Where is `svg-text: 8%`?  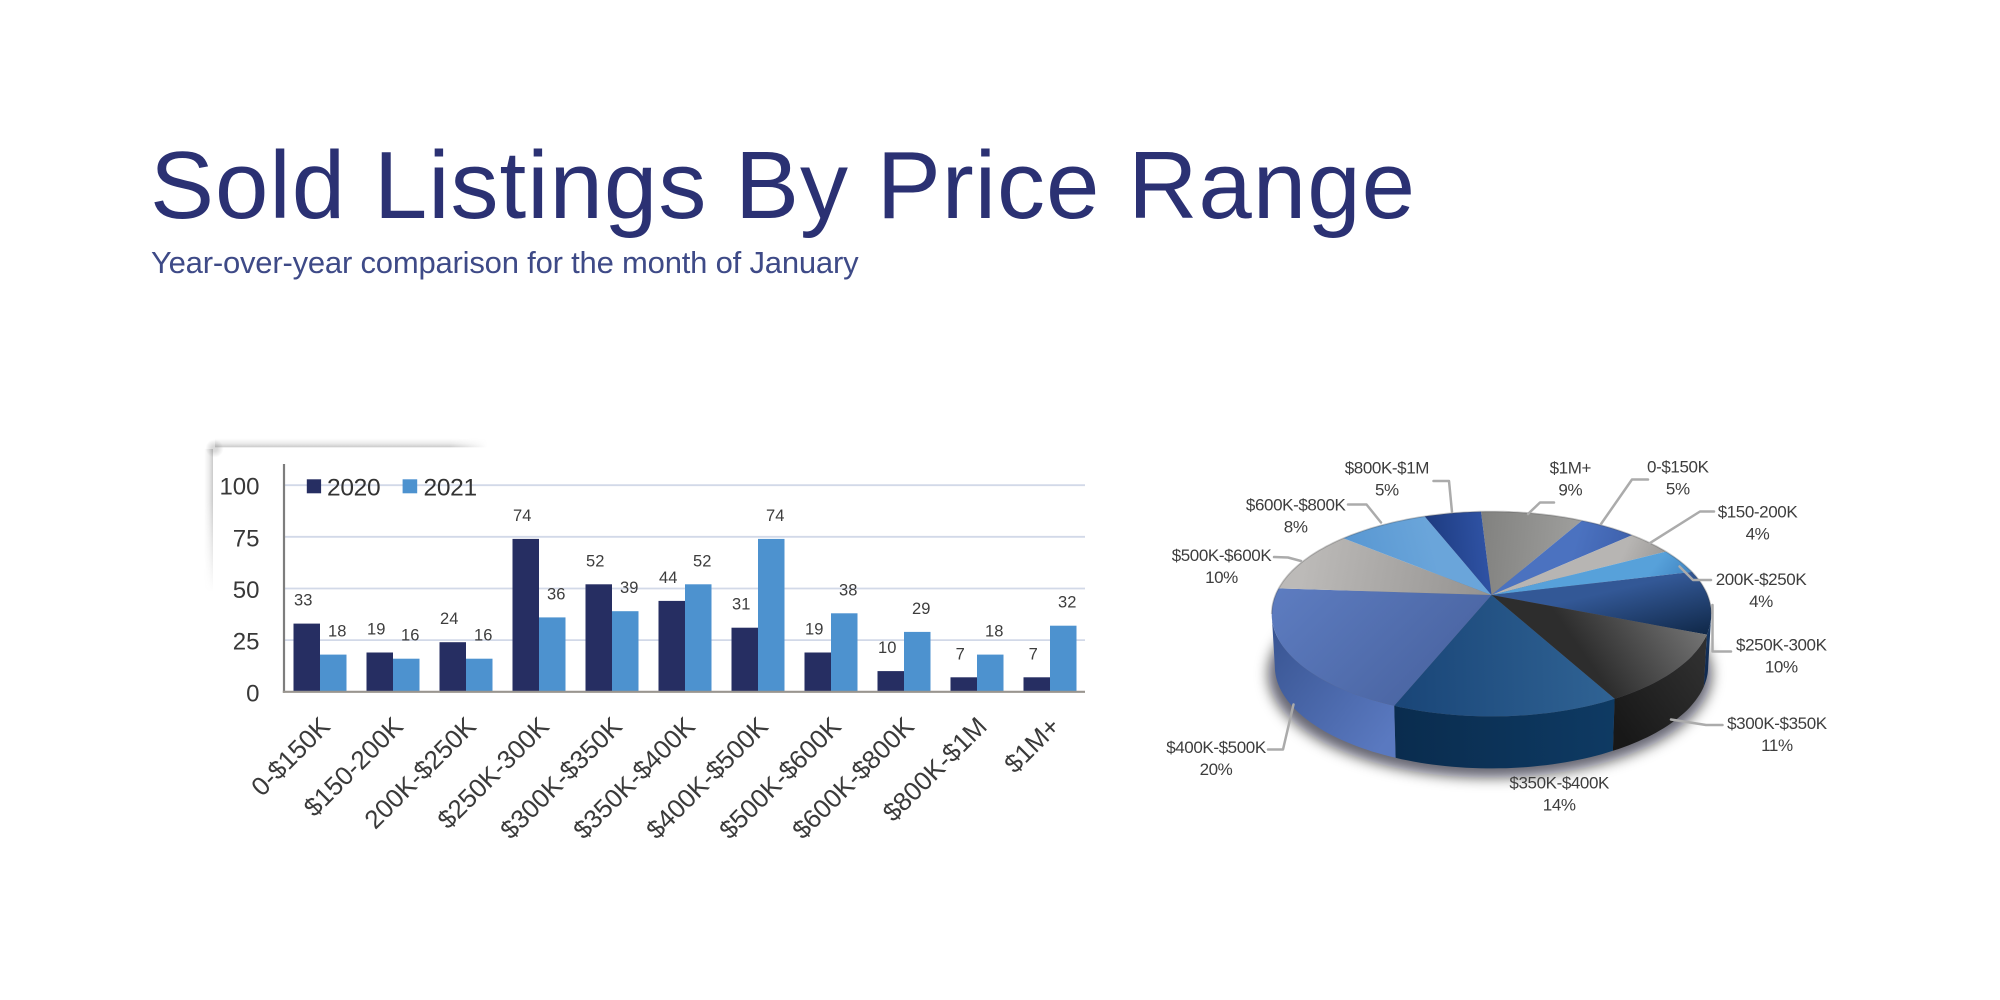 svg-text: 8% is located at coordinates (1296, 527).